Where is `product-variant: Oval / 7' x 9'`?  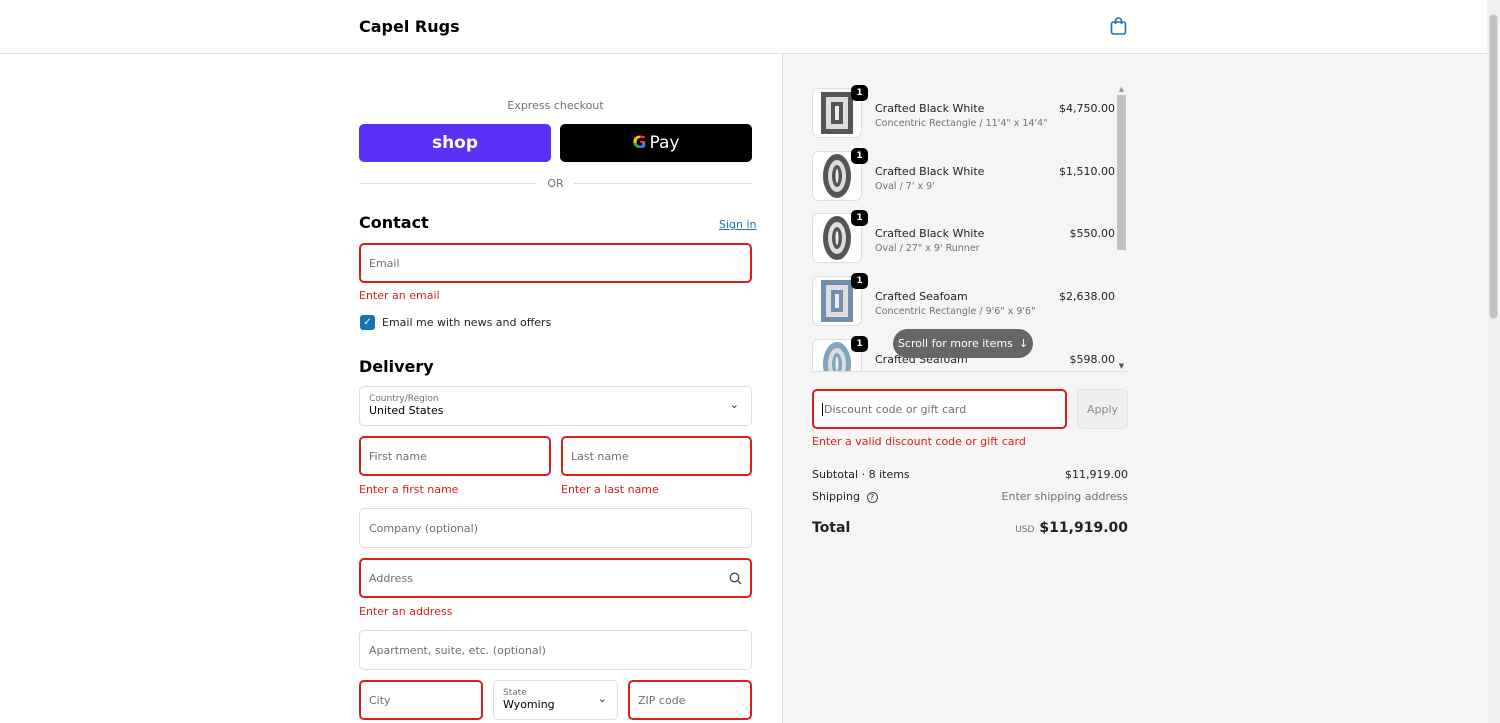
product-variant: Oval / 7' x 9' is located at coordinates (905, 186).